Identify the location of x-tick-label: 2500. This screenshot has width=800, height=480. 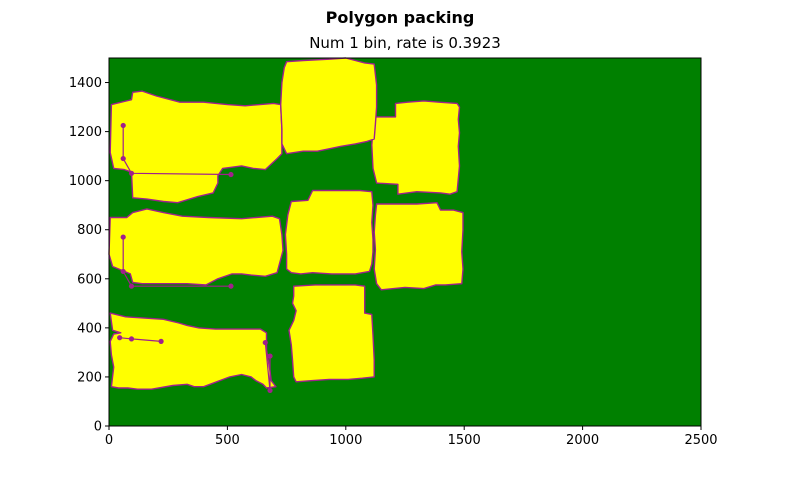
(700, 440).